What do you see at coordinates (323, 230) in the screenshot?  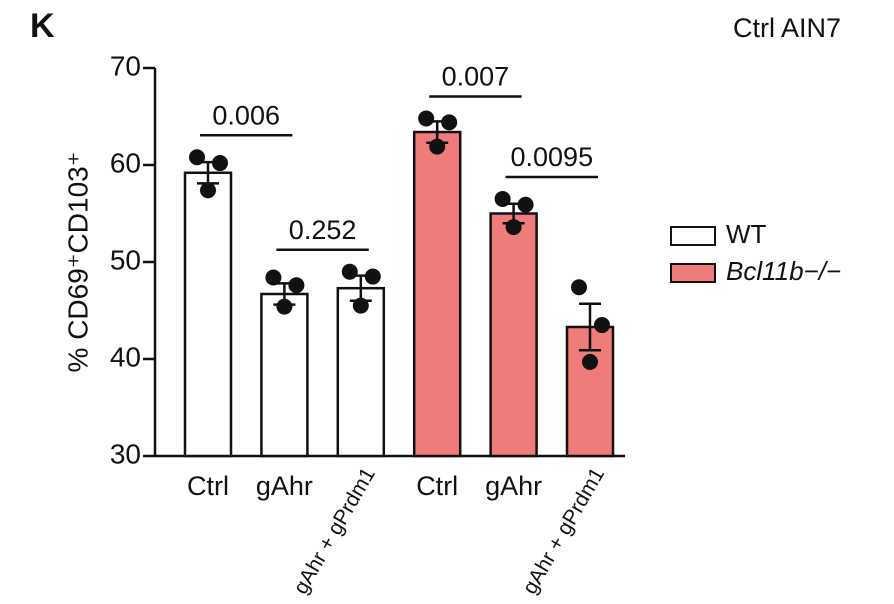 I see `significance-label: 0.252` at bounding box center [323, 230].